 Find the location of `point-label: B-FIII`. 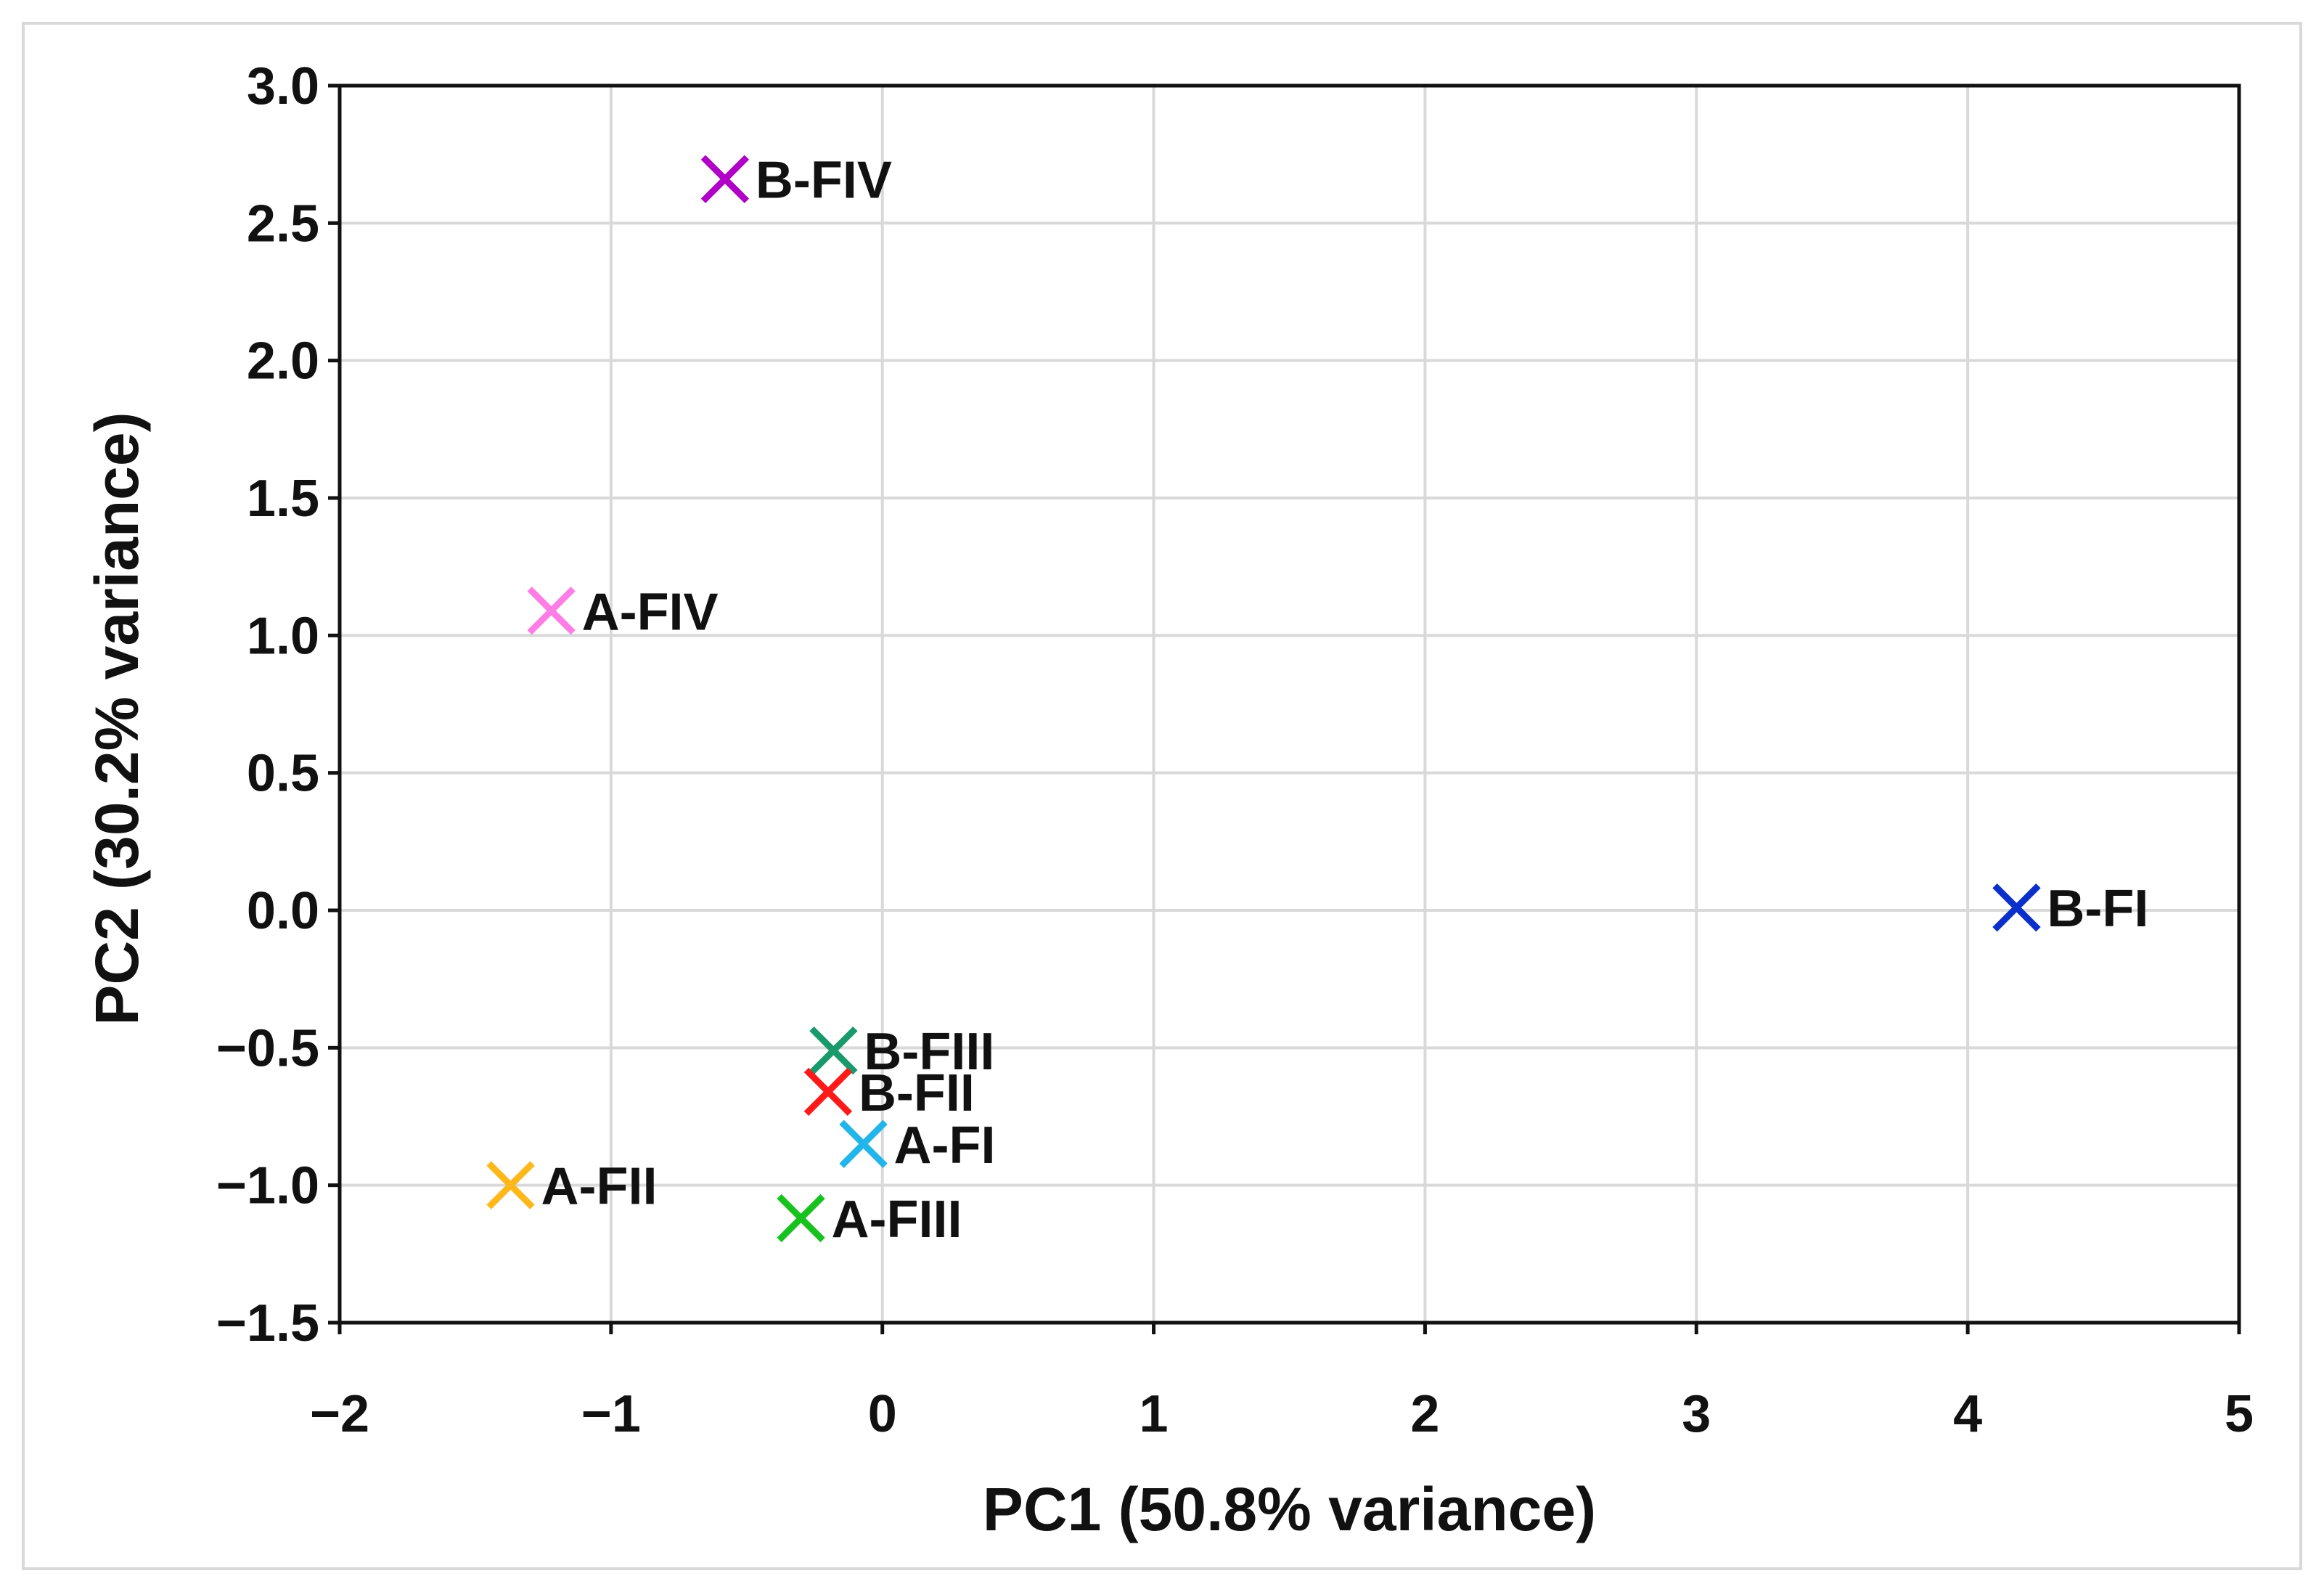

point-label: B-FIII is located at coordinates (929, 1052).